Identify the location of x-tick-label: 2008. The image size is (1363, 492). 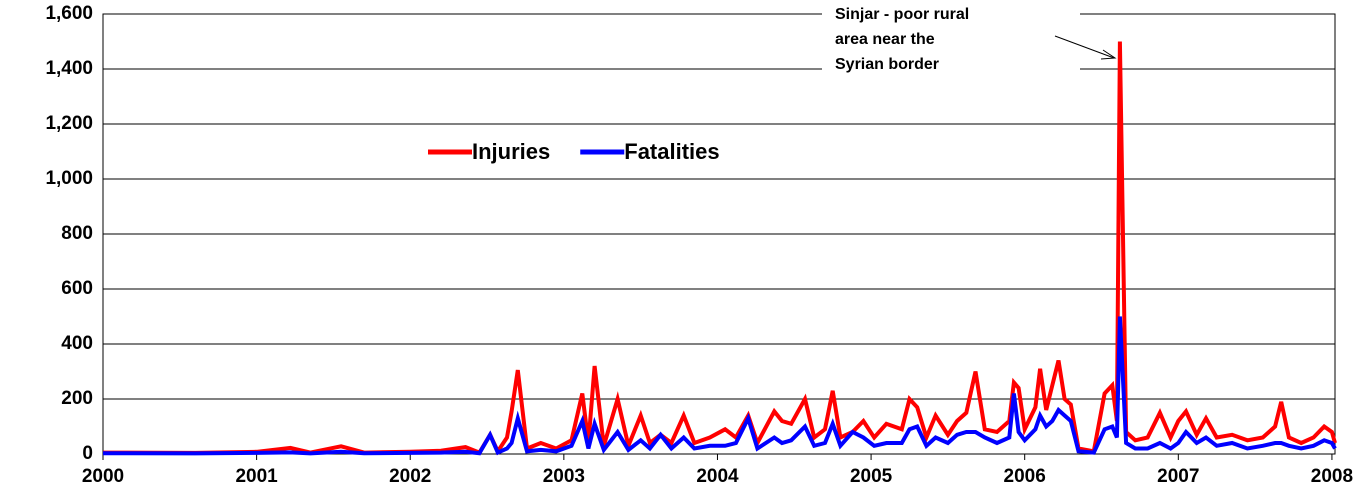
(1332, 476).